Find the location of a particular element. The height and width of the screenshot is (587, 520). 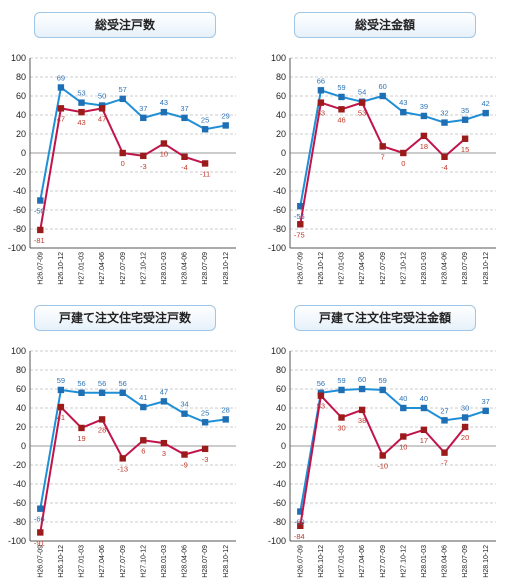

chart-title-pill: 戸建て注文住宅受注戸数 is located at coordinates (125, 318).